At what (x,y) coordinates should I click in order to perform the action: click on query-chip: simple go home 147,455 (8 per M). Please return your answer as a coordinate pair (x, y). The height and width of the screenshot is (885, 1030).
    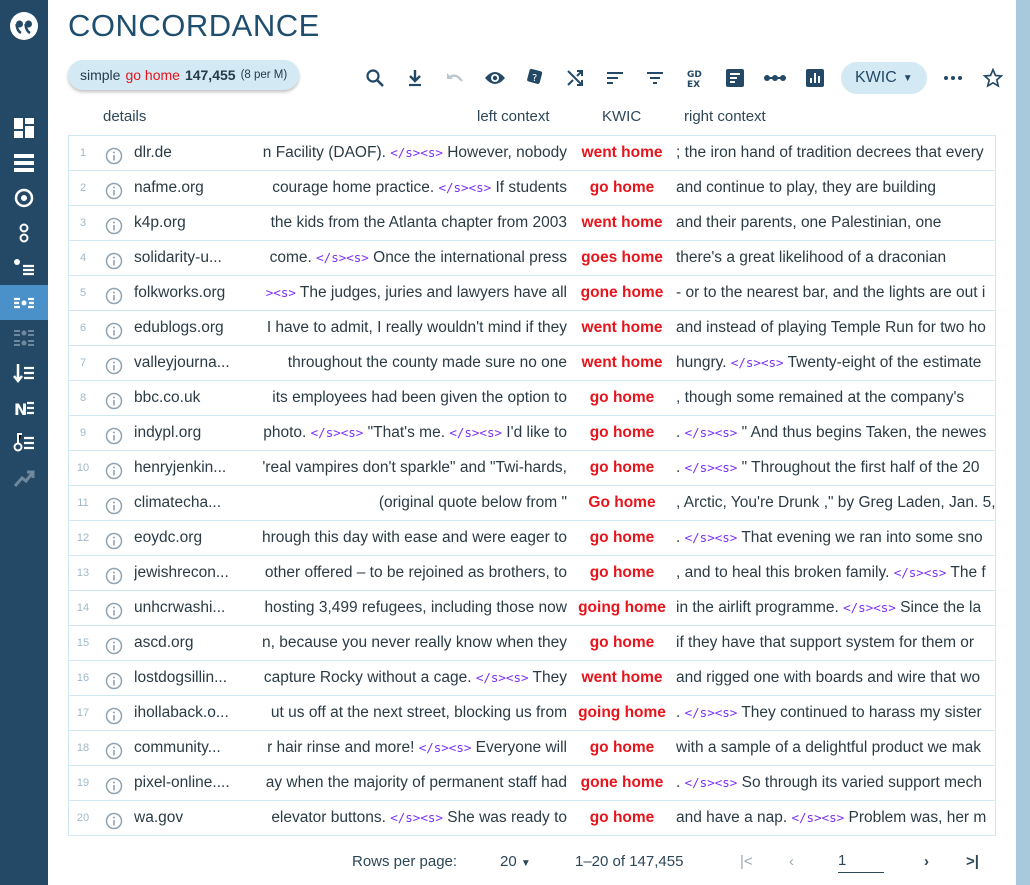
    Looking at the image, I should click on (184, 75).